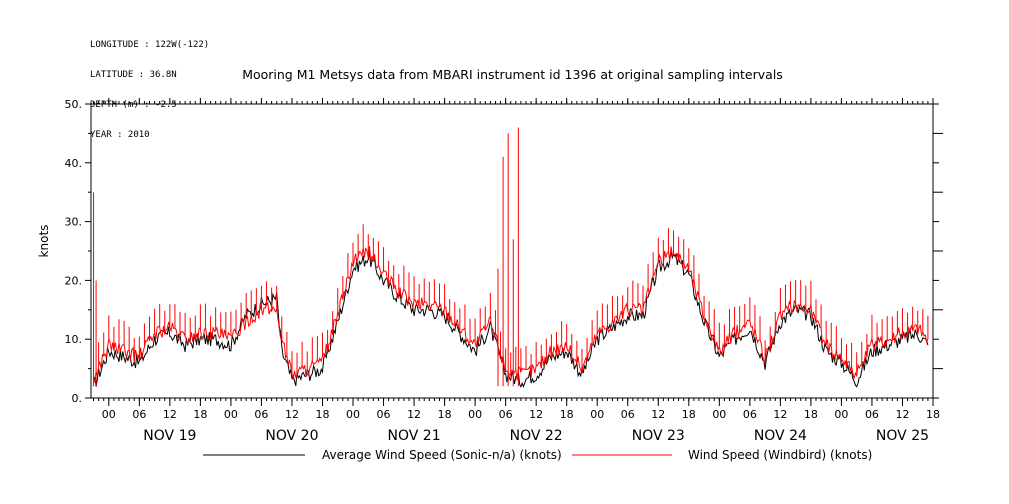 This screenshot has height=504, width=1009. Describe the element at coordinates (414, 436) in the screenshot. I see `day-label: NOV 21` at that location.